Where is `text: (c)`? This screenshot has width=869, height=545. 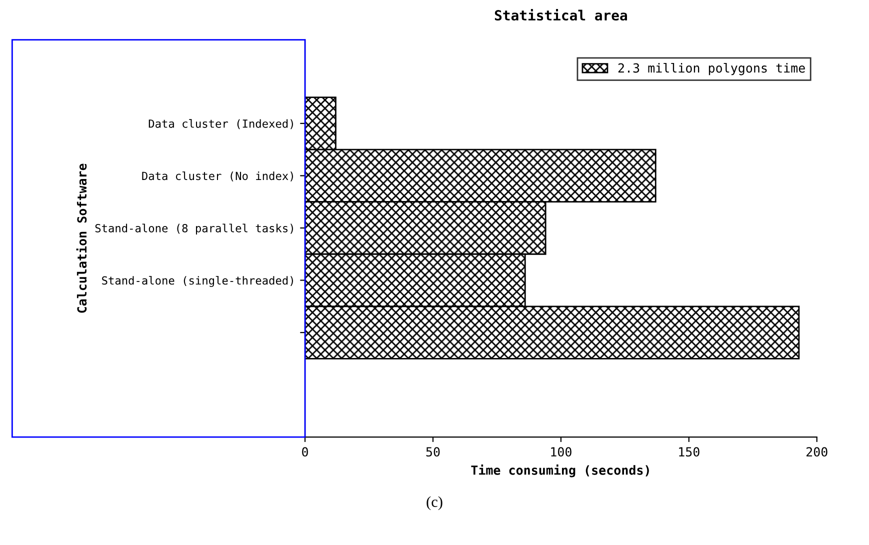 text: (c) is located at coordinates (434, 503).